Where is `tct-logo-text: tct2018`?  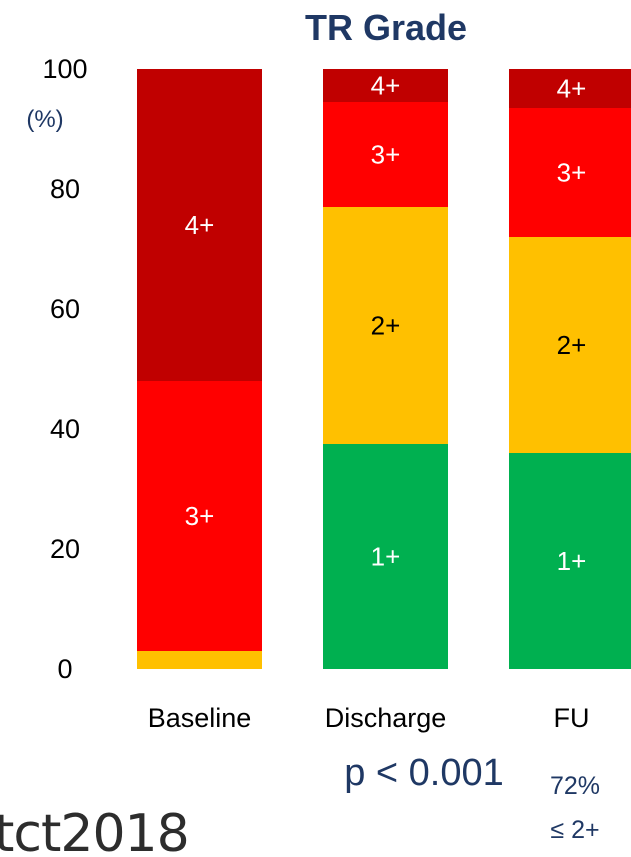 tct-logo-text: tct2018 is located at coordinates (95, 830).